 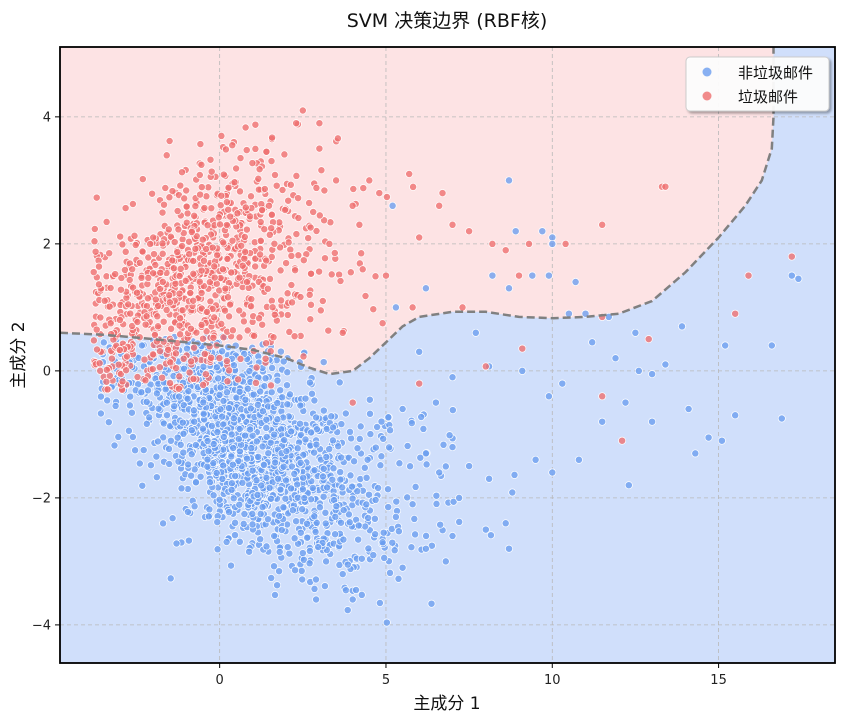 I want to click on x-tick-label: 5, so click(x=386, y=680).